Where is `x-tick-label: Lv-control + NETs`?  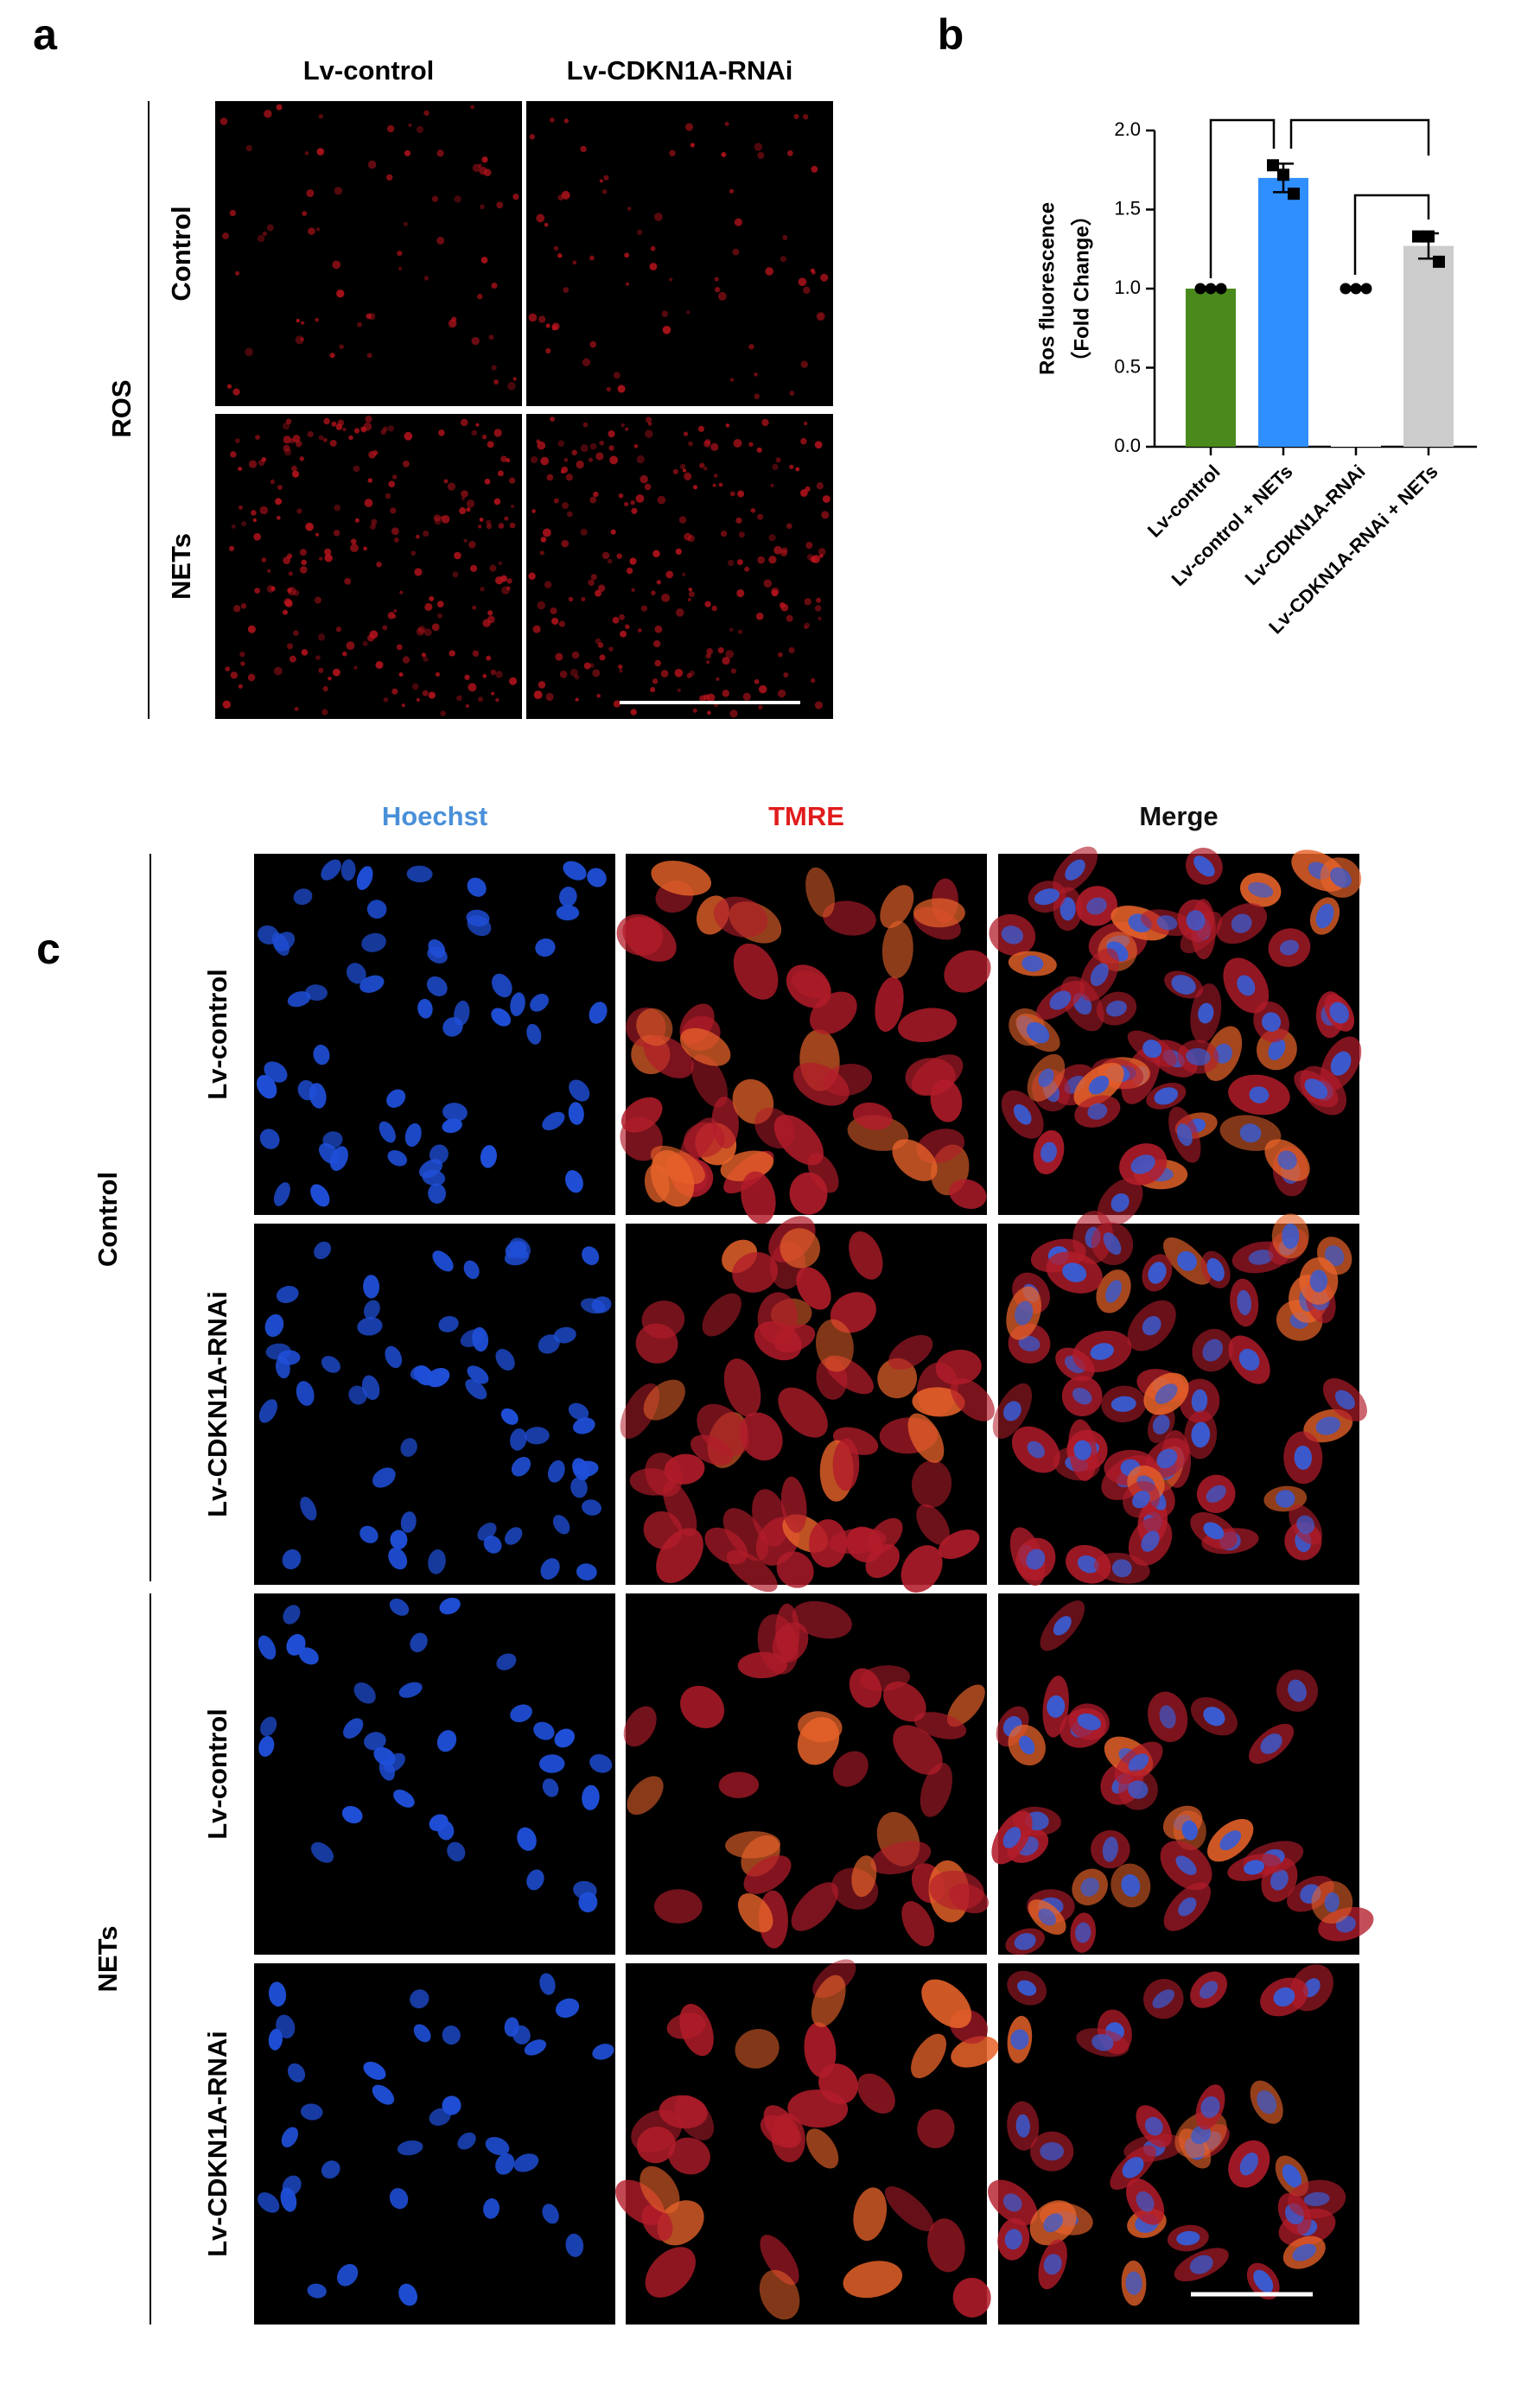 x-tick-label: Lv-control + NETs is located at coordinates (1232, 525).